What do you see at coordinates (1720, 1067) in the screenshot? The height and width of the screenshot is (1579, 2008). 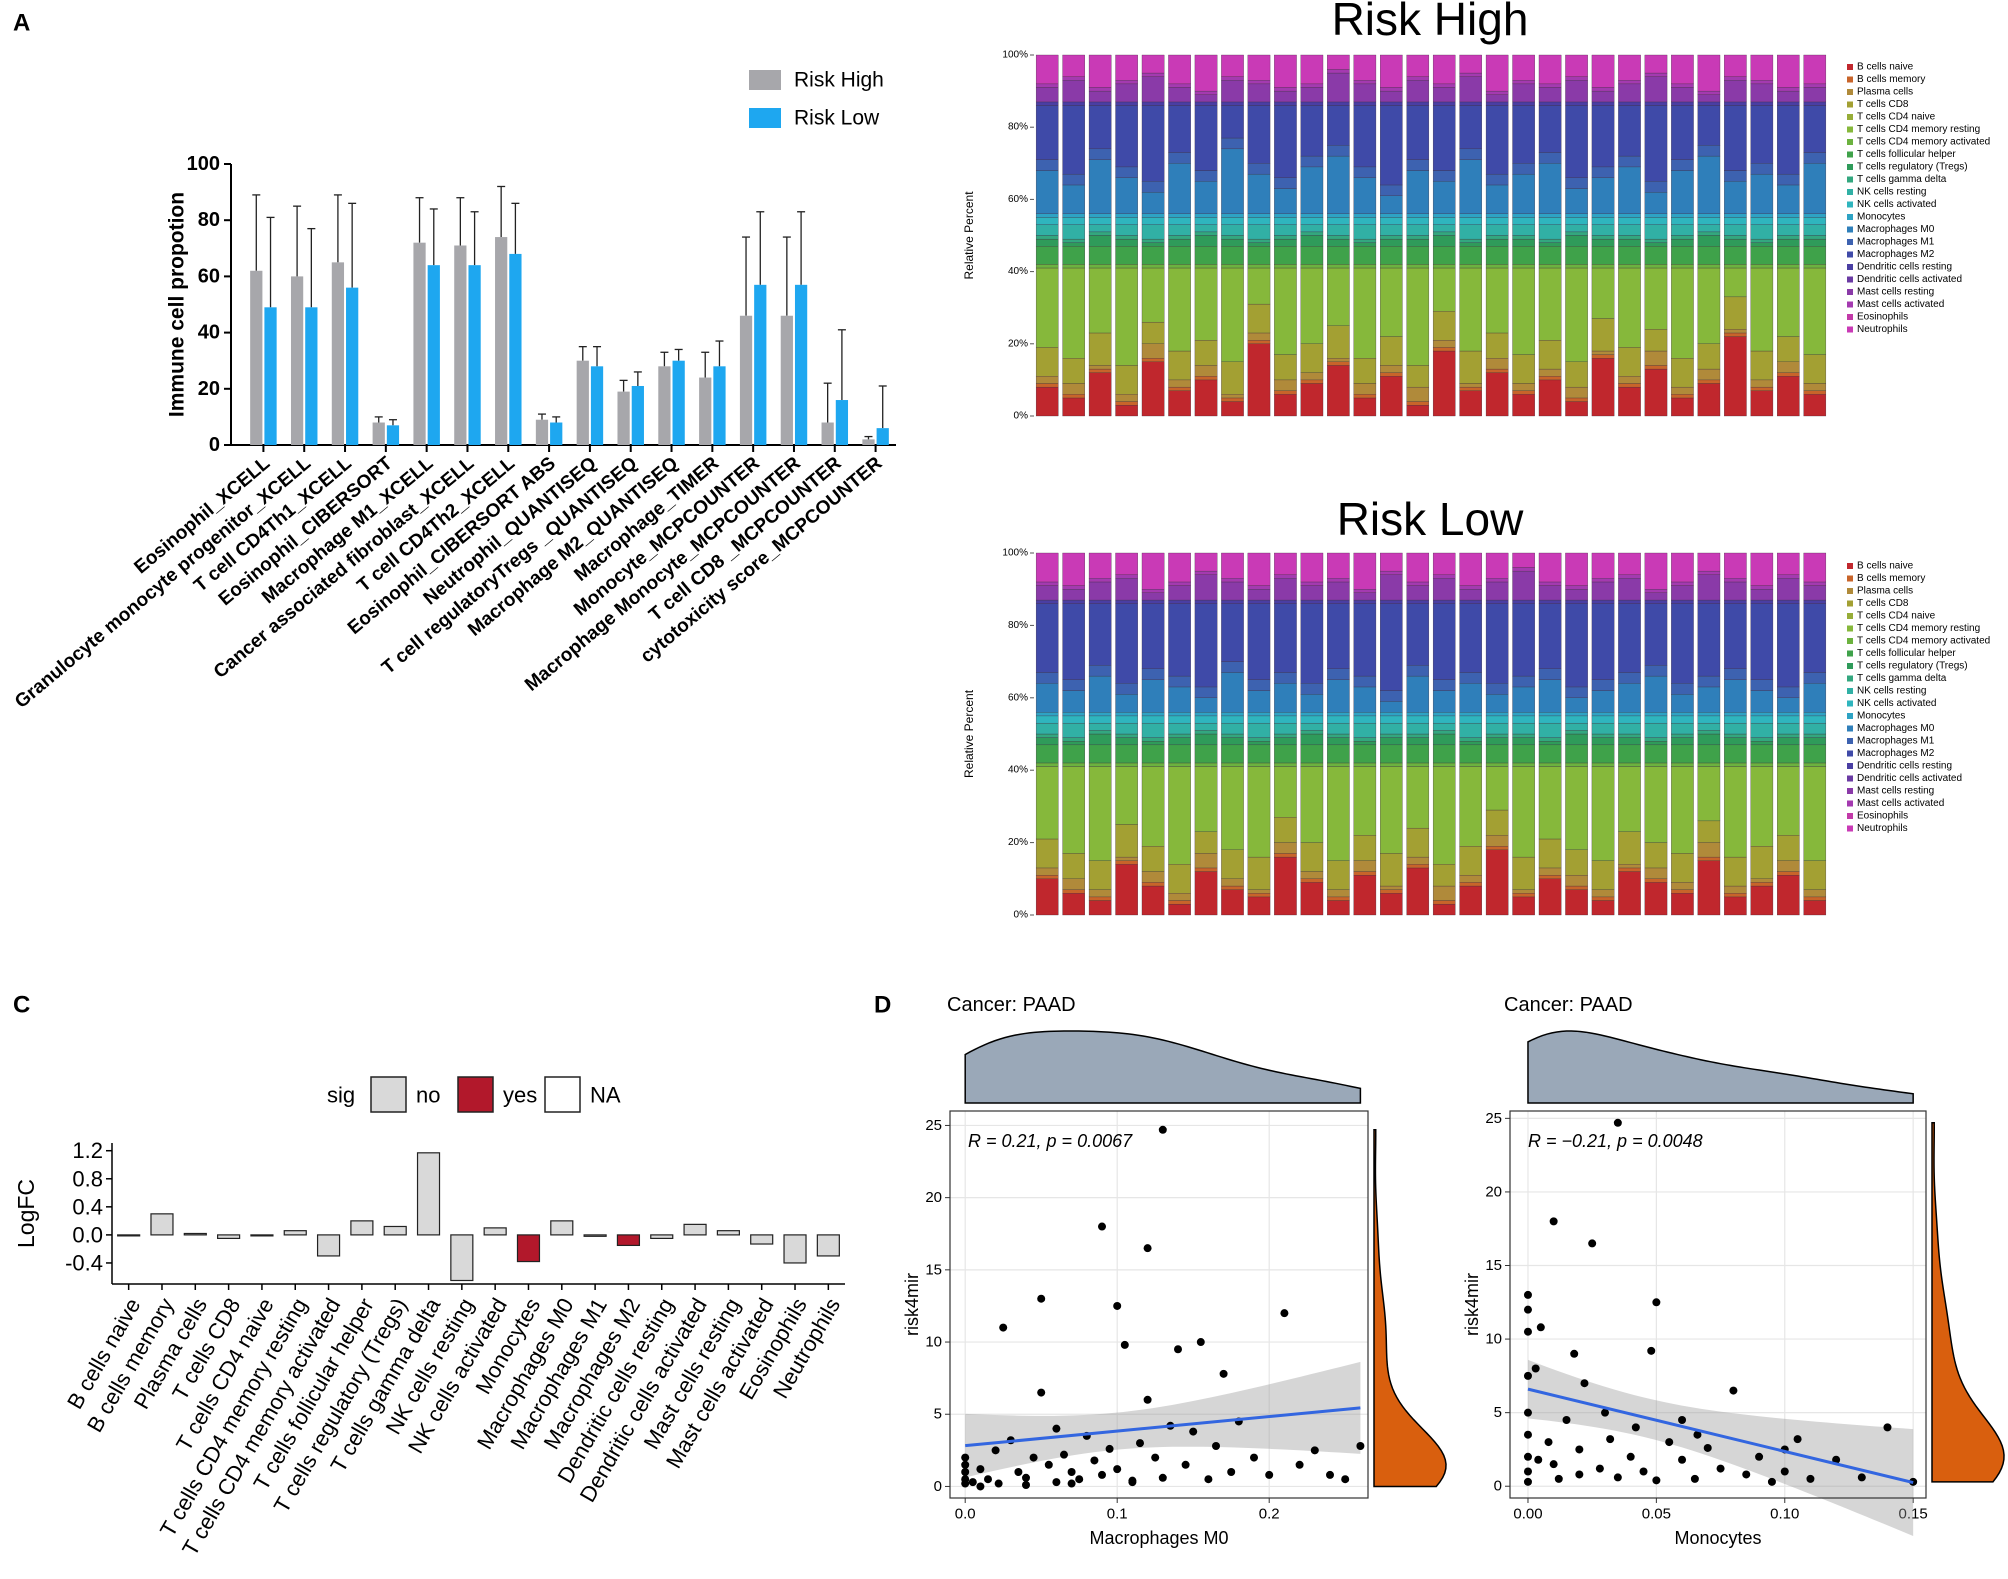 I see `density-x` at bounding box center [1720, 1067].